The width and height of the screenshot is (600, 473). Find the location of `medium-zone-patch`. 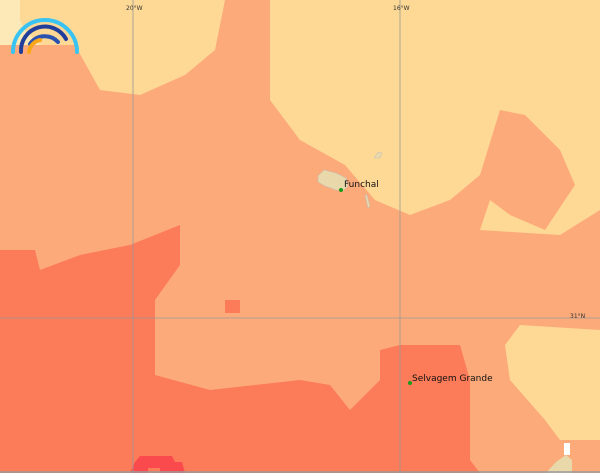

medium-zone-patch is located at coordinates (232, 306).